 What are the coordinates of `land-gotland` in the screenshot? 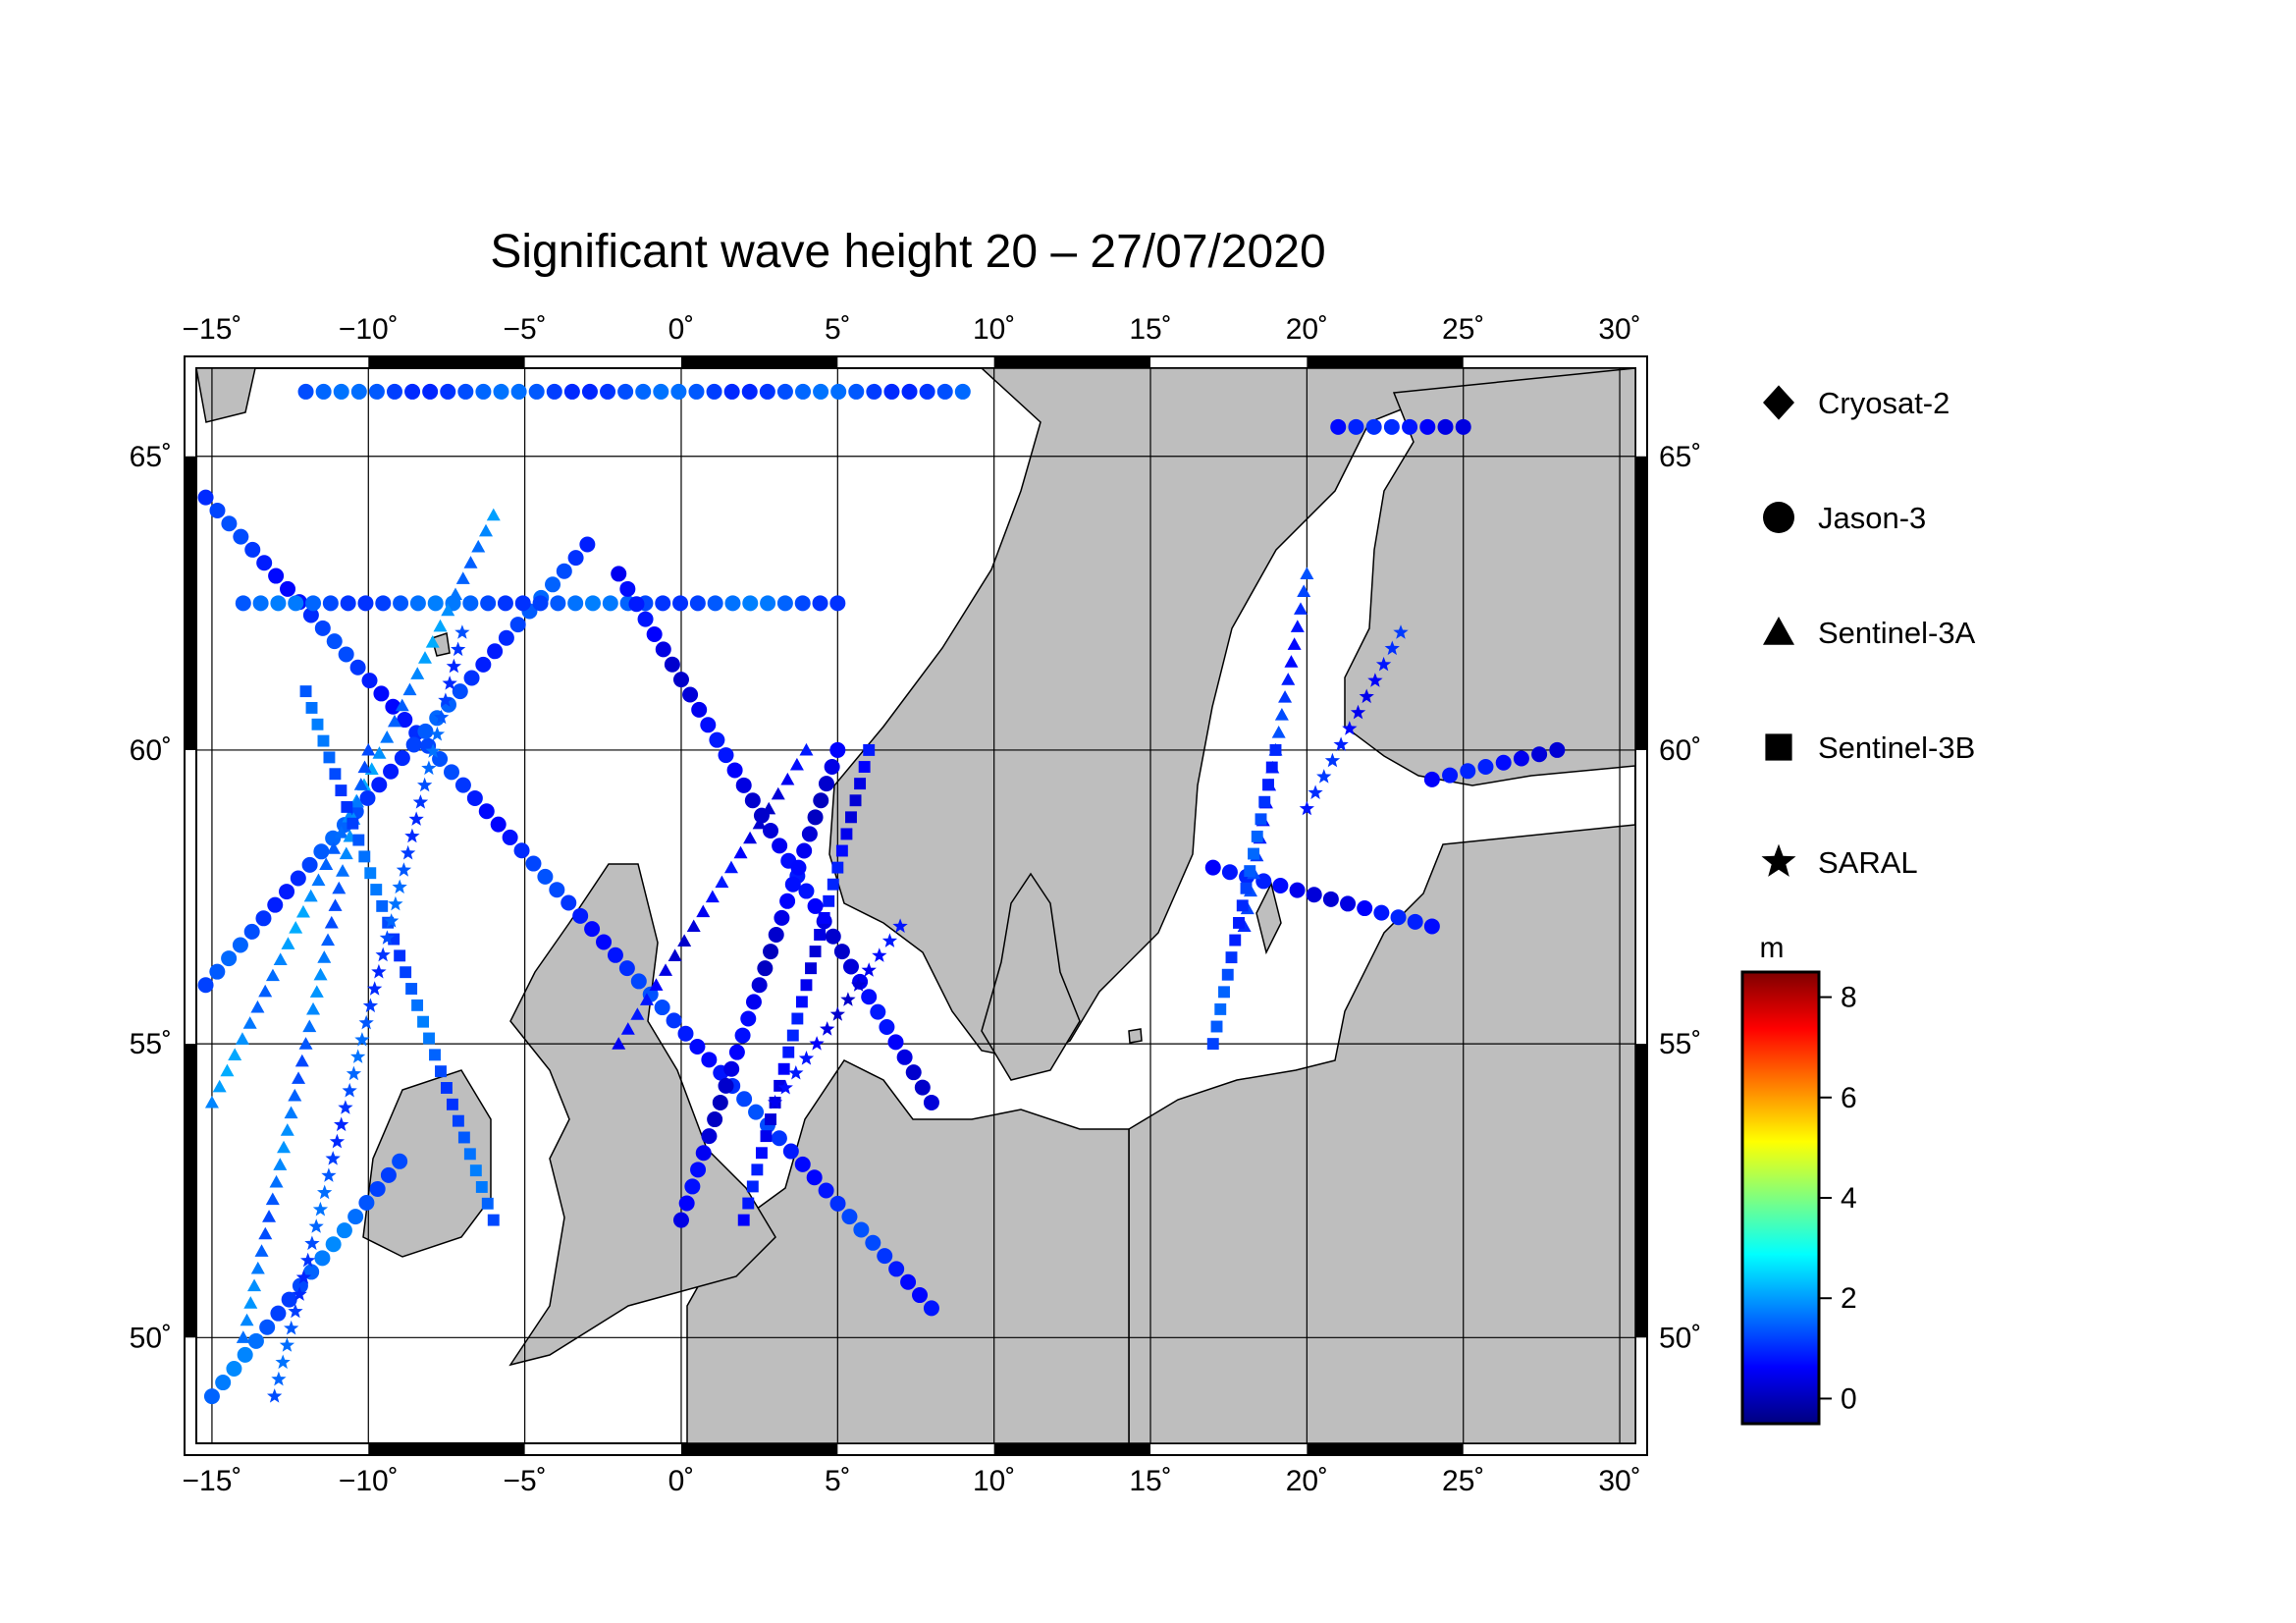 It's located at (1268, 918).